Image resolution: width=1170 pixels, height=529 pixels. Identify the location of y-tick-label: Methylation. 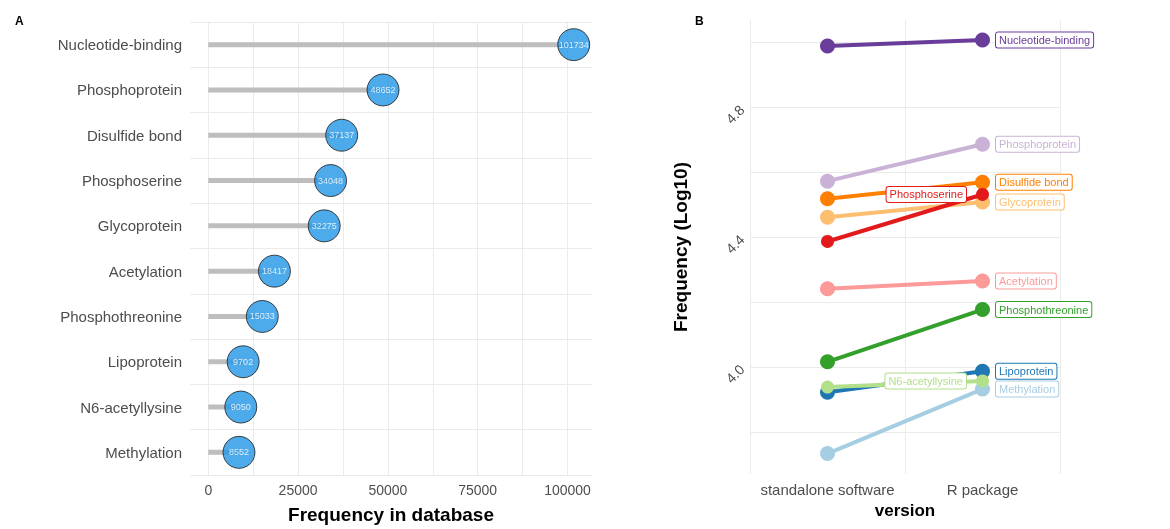
(143, 452).